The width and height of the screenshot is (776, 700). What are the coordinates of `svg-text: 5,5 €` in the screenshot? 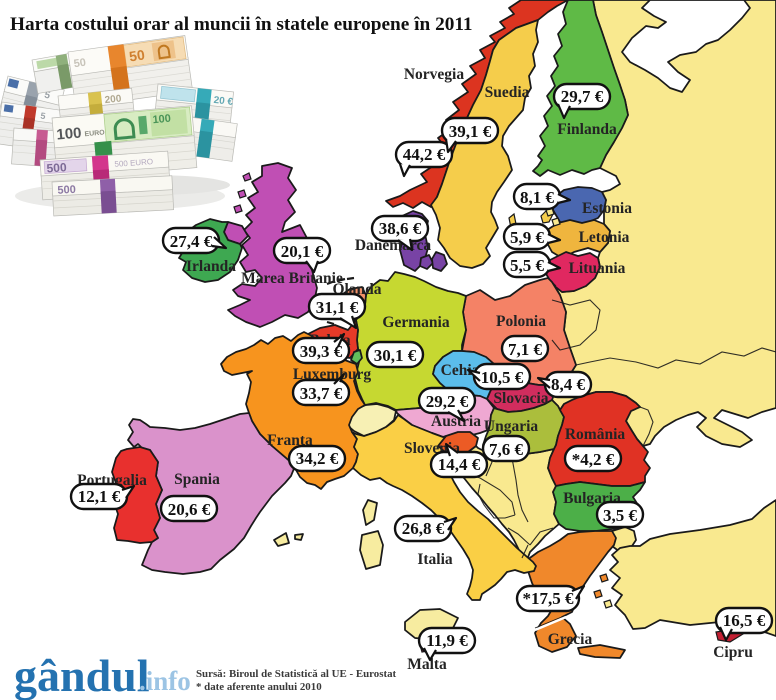 It's located at (527, 265).